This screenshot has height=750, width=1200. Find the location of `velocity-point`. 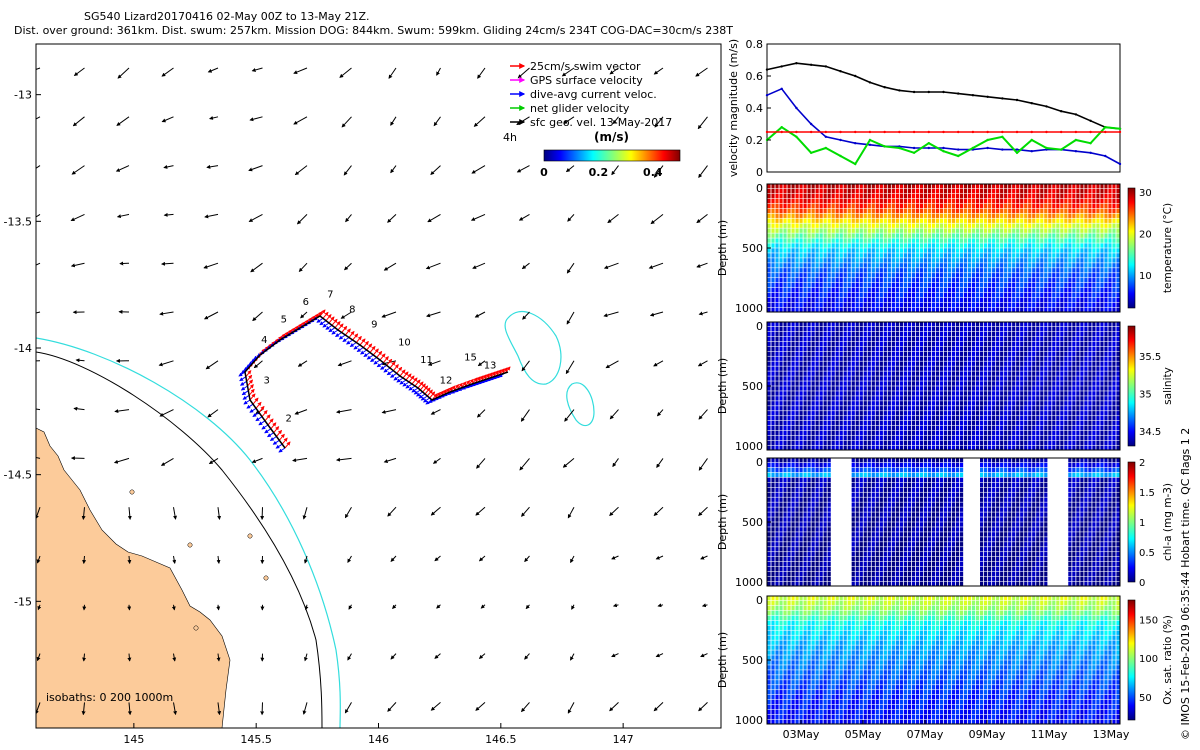

velocity-point is located at coordinates (899, 132).